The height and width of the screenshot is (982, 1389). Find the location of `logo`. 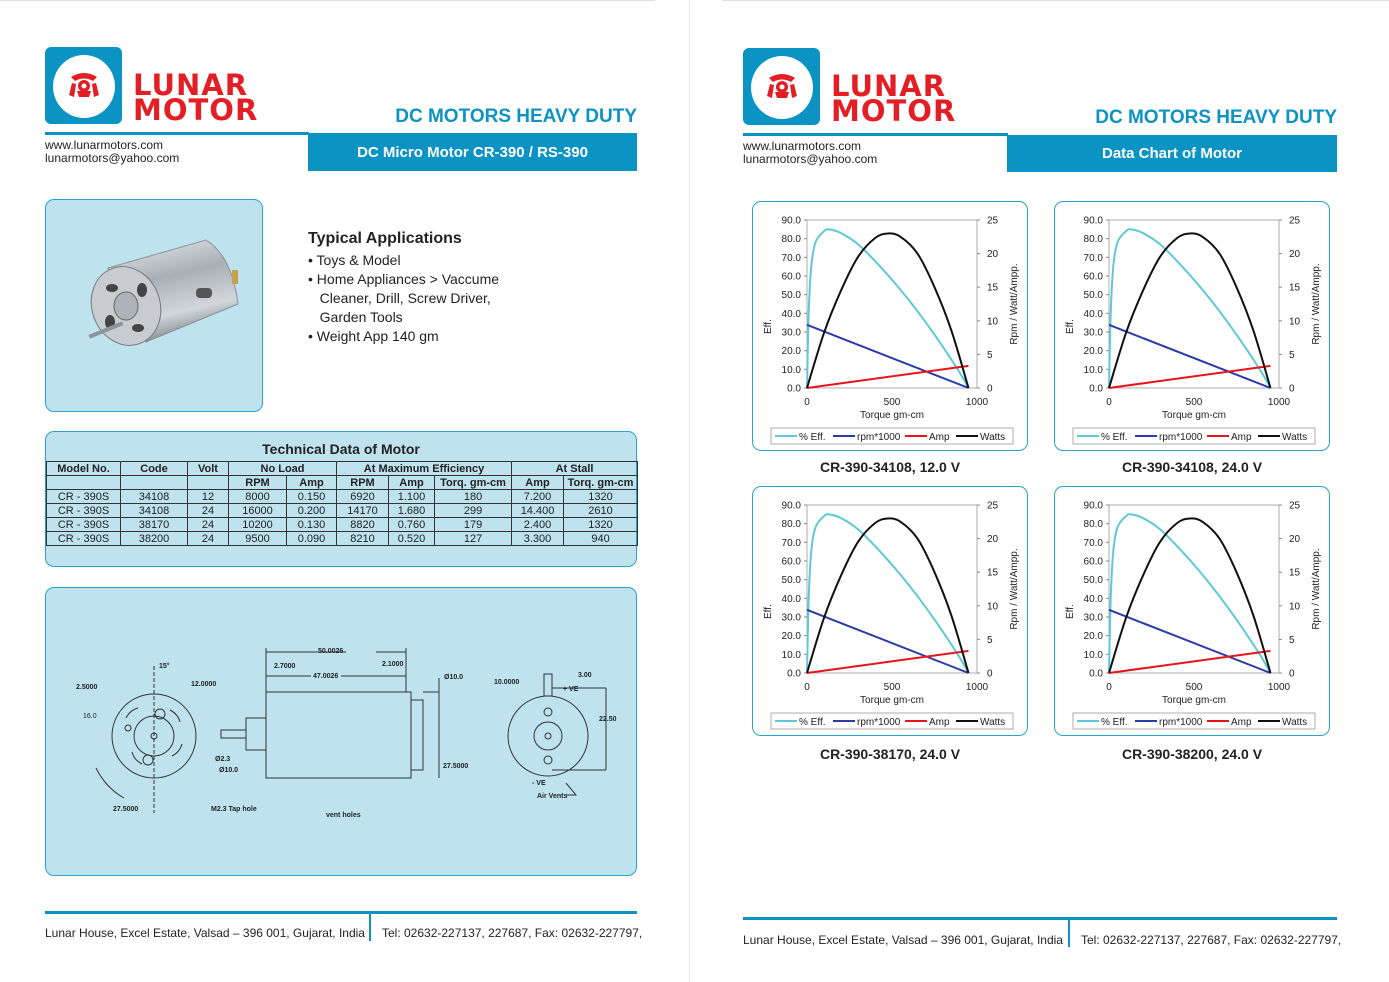

logo is located at coordinates (83, 85).